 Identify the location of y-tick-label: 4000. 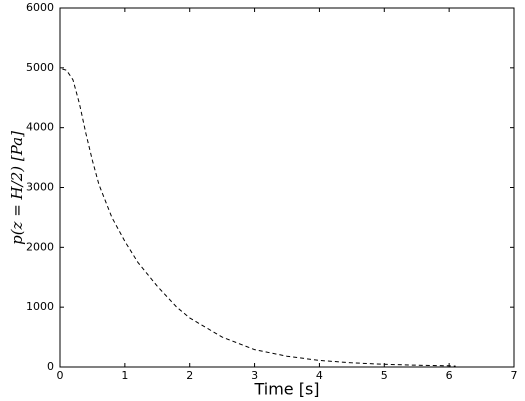
(40, 127).